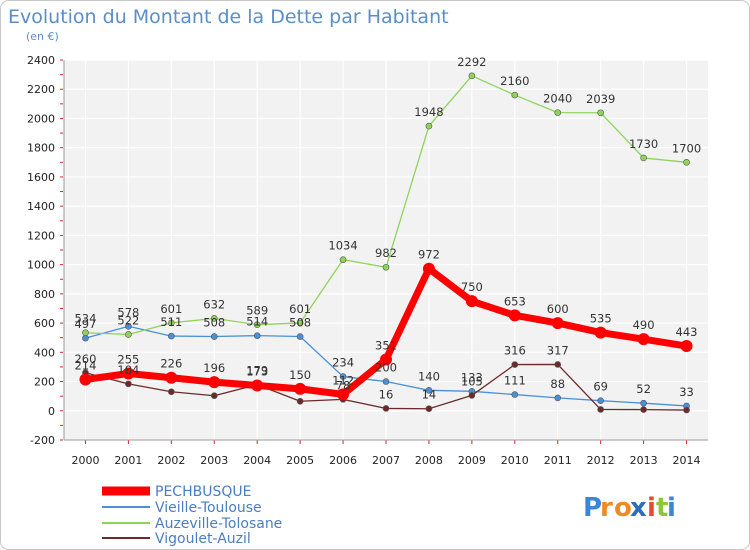  I want to click on data-label-vieille-toulouse: 234, so click(343, 363).